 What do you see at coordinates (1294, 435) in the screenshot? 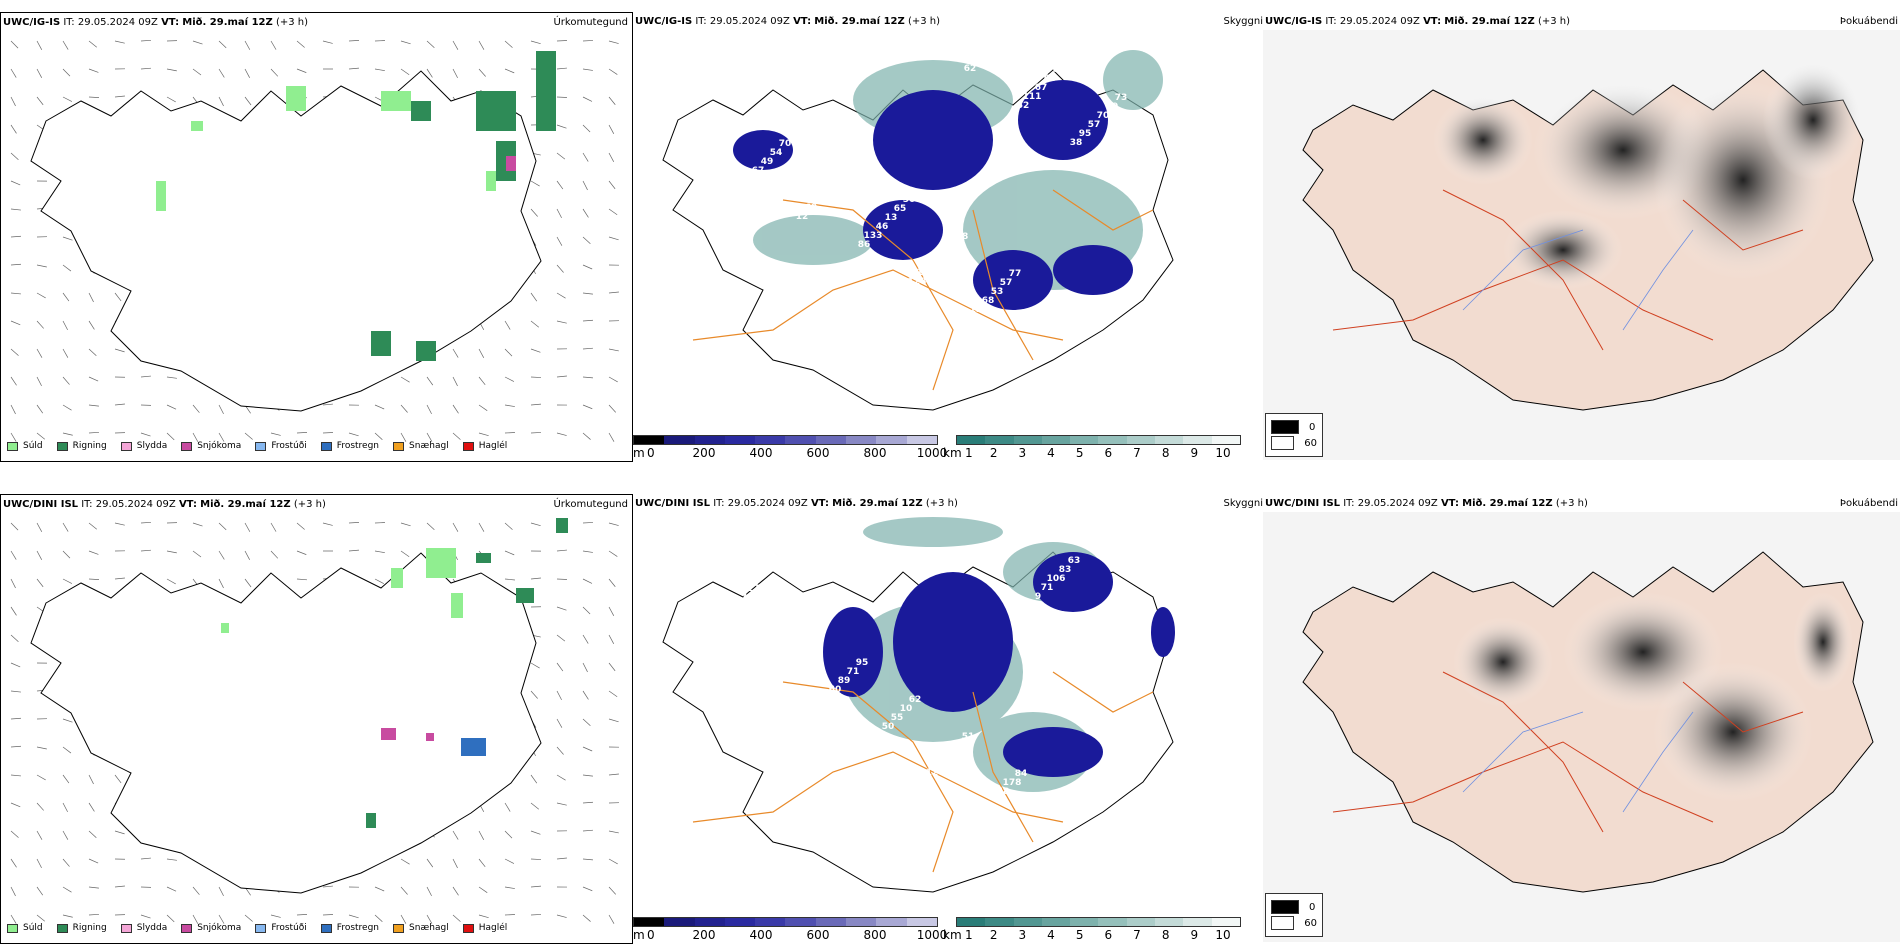
I see `fog-legend-top: 0 60` at bounding box center [1294, 435].